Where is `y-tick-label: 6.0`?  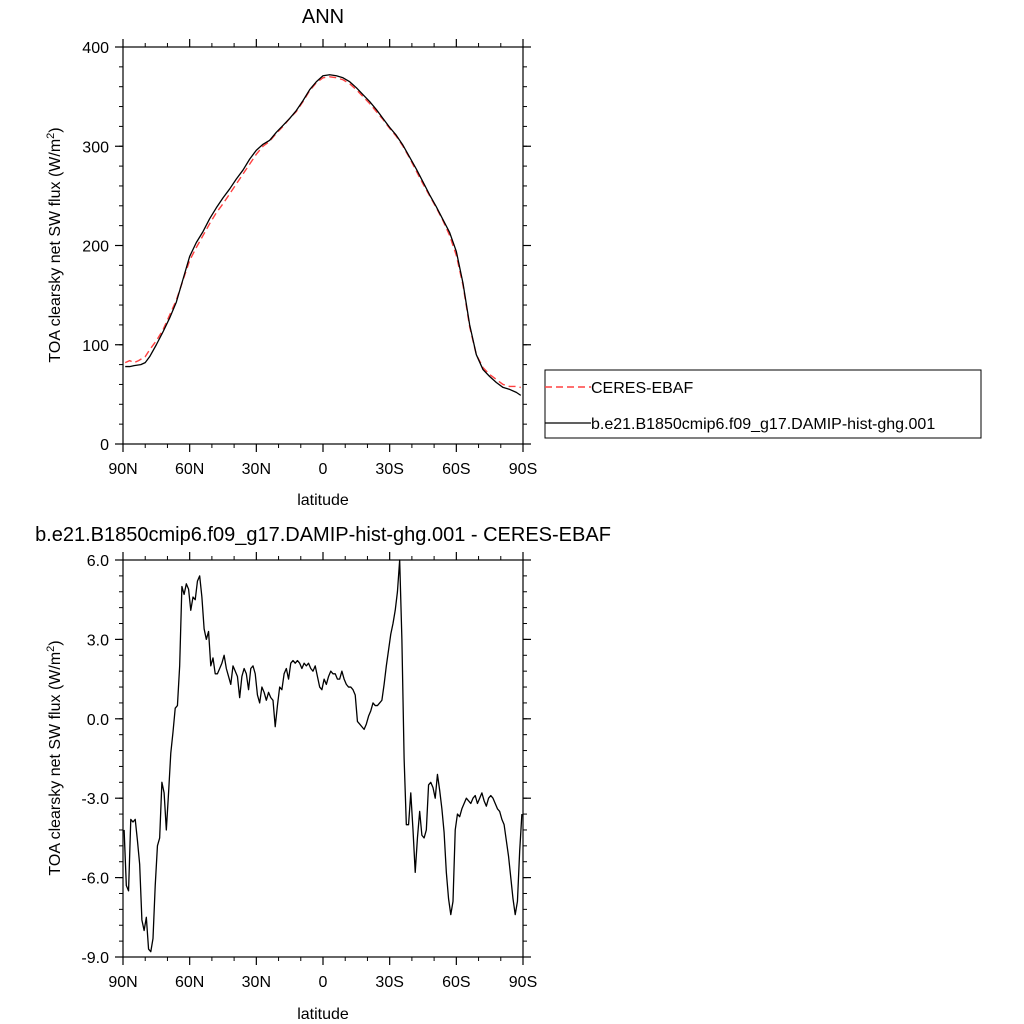
y-tick-label: 6.0 is located at coordinates (98, 561).